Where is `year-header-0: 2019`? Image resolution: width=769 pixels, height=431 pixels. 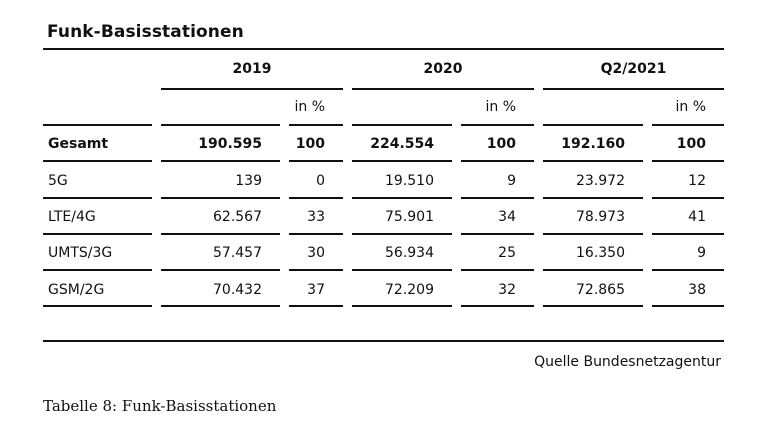
year-header-0: 2019 is located at coordinates (252, 69).